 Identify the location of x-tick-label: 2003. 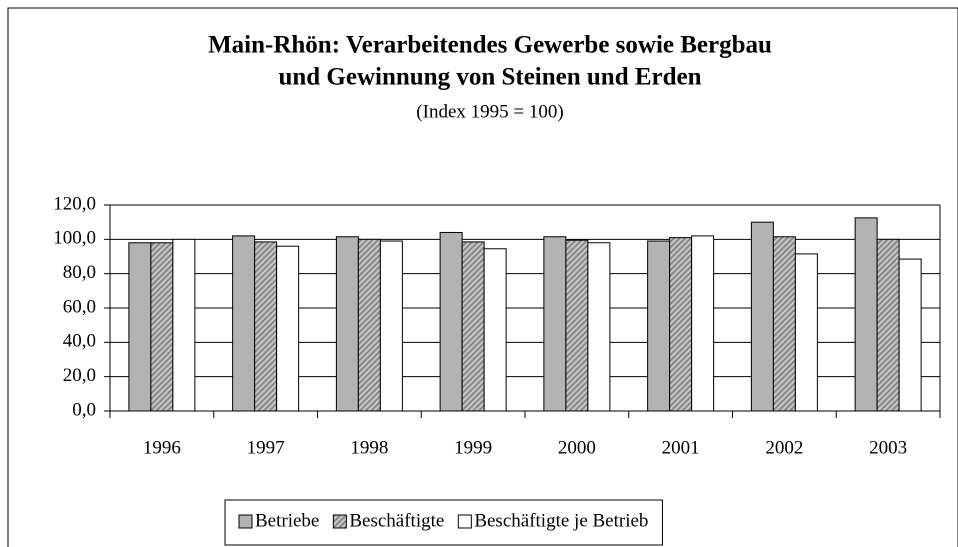
(888, 447).